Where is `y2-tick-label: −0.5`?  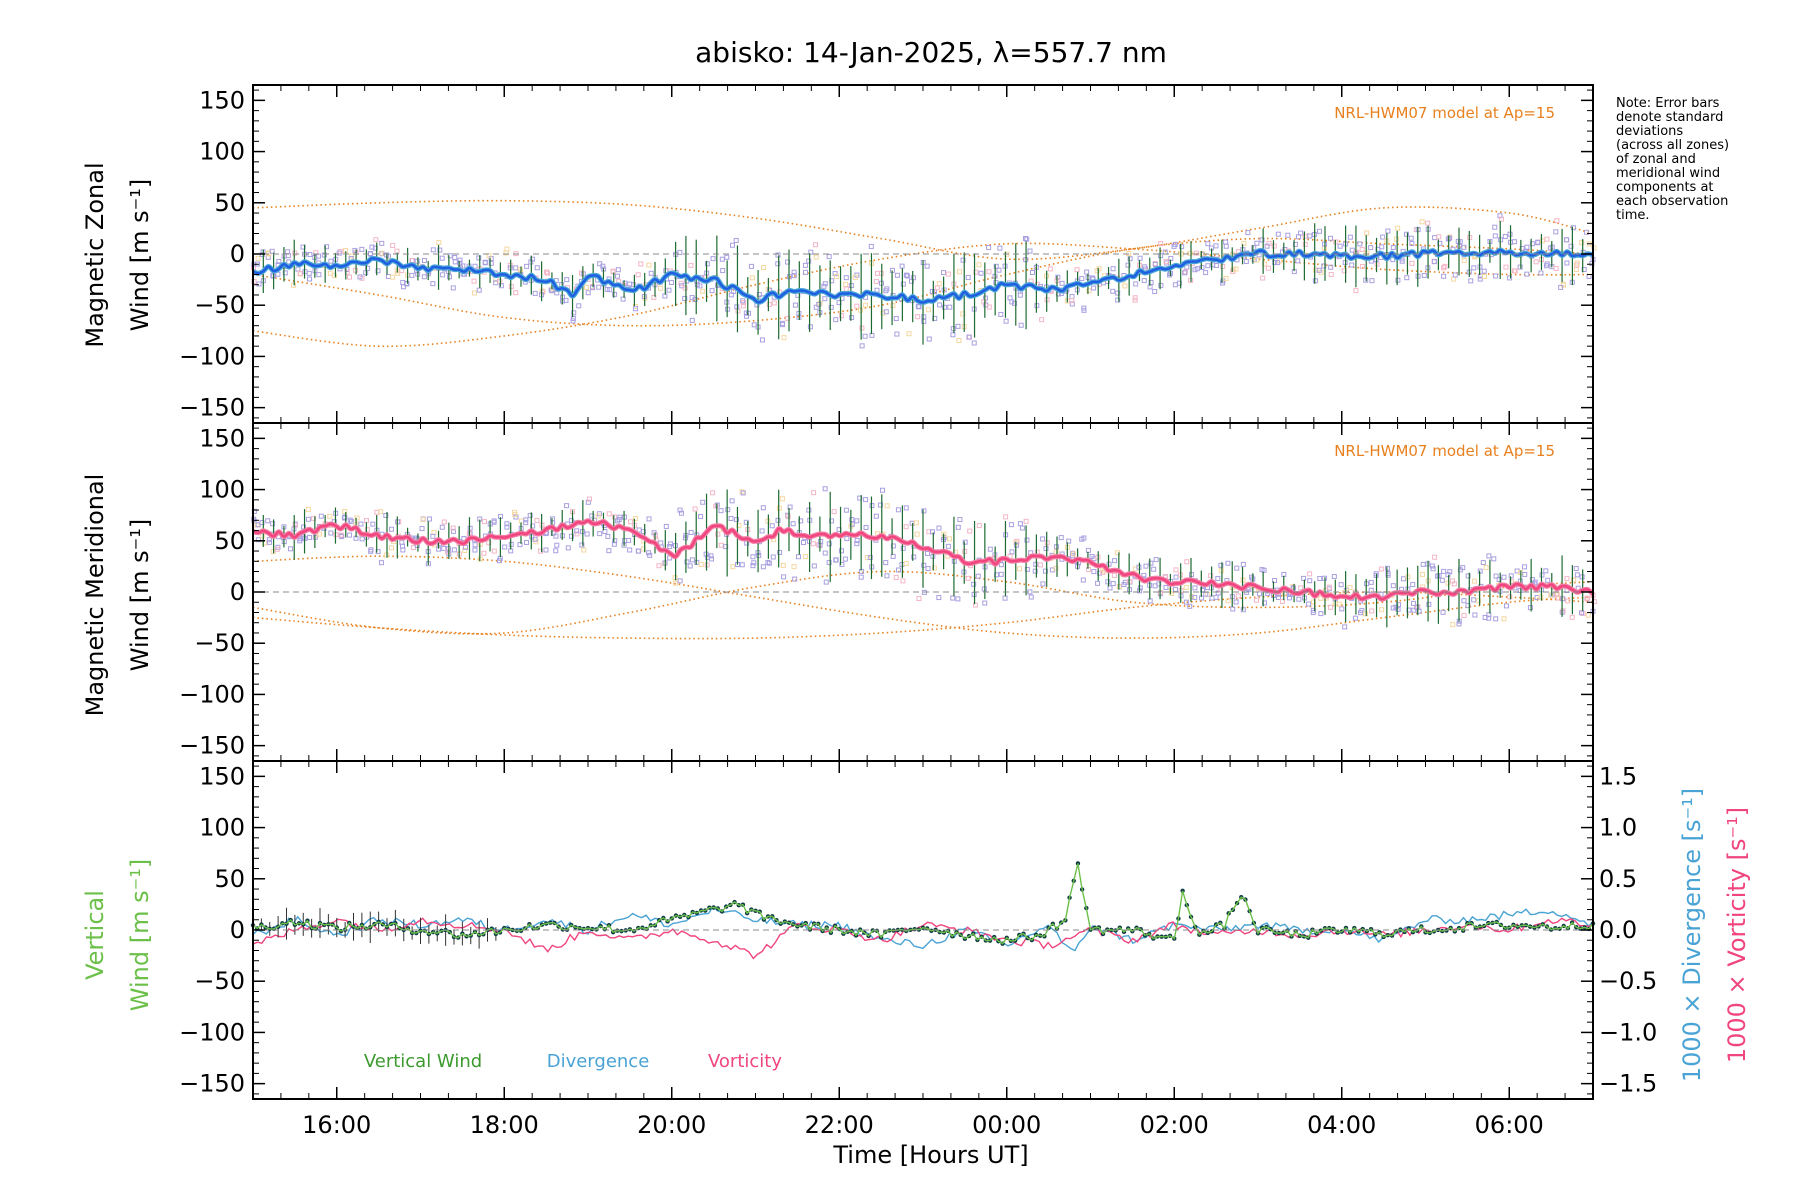
y2-tick-label: −0.5 is located at coordinates (1628, 981).